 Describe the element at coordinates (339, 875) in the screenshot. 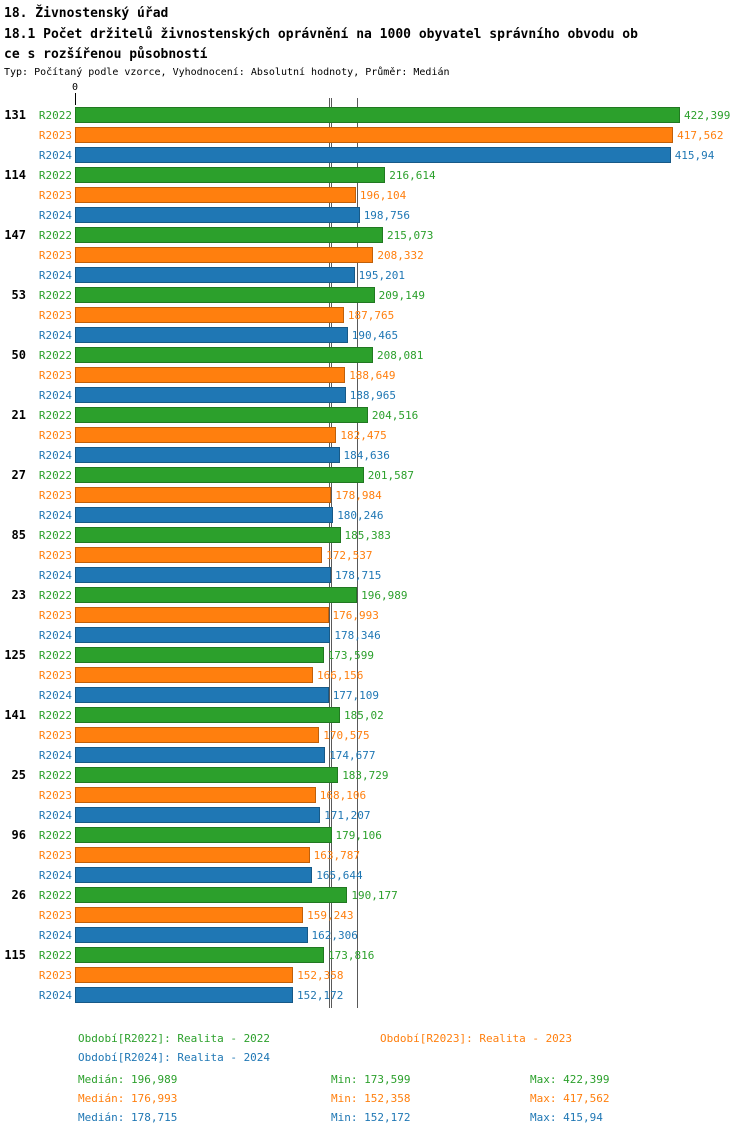

I see `value-label: 165,644` at that location.